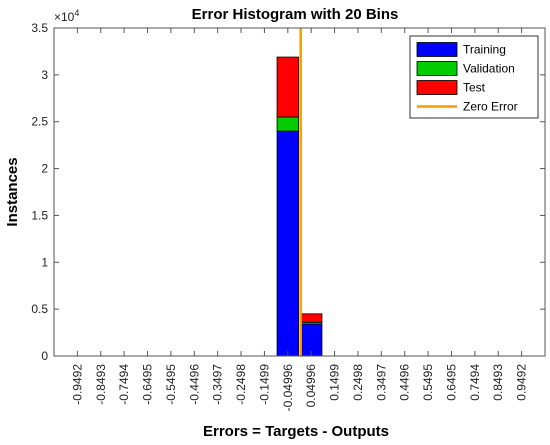 This screenshot has height=445, width=550. What do you see at coordinates (39, 28) in the screenshot?
I see `y-tick-label-7: 3.5` at bounding box center [39, 28].